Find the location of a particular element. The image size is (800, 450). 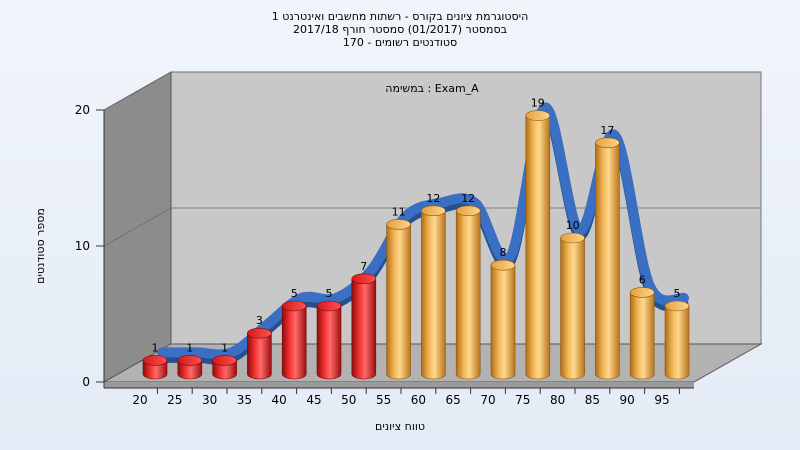

data-label-20: 1 is located at coordinates (155, 347).